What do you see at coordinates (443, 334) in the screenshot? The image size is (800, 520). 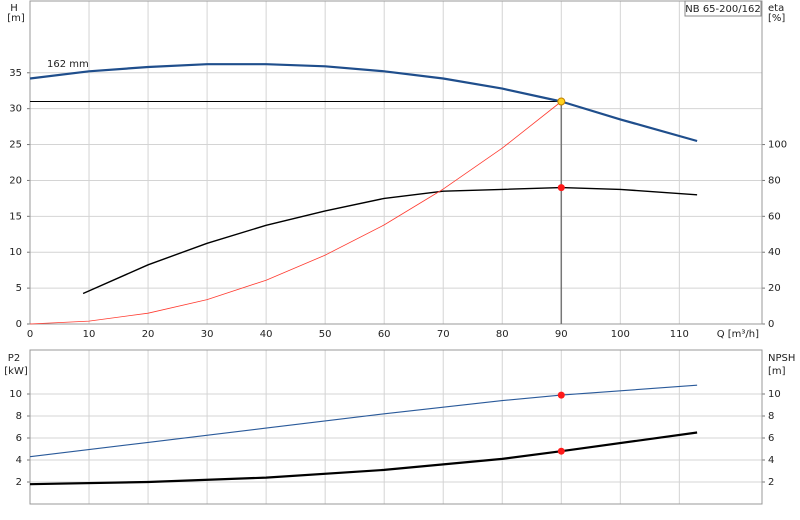 I see `x-tick-label: 70` at bounding box center [443, 334].